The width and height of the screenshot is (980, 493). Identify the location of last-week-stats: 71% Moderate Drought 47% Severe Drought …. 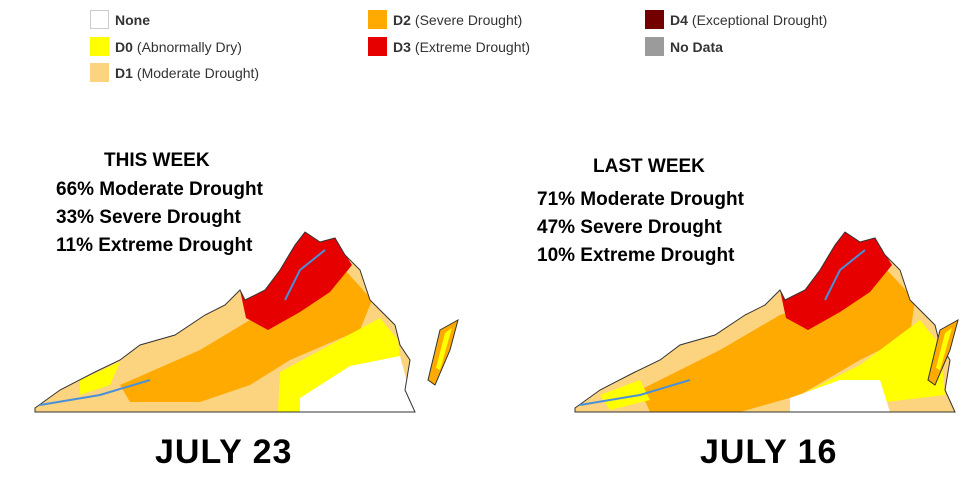
(640, 228).